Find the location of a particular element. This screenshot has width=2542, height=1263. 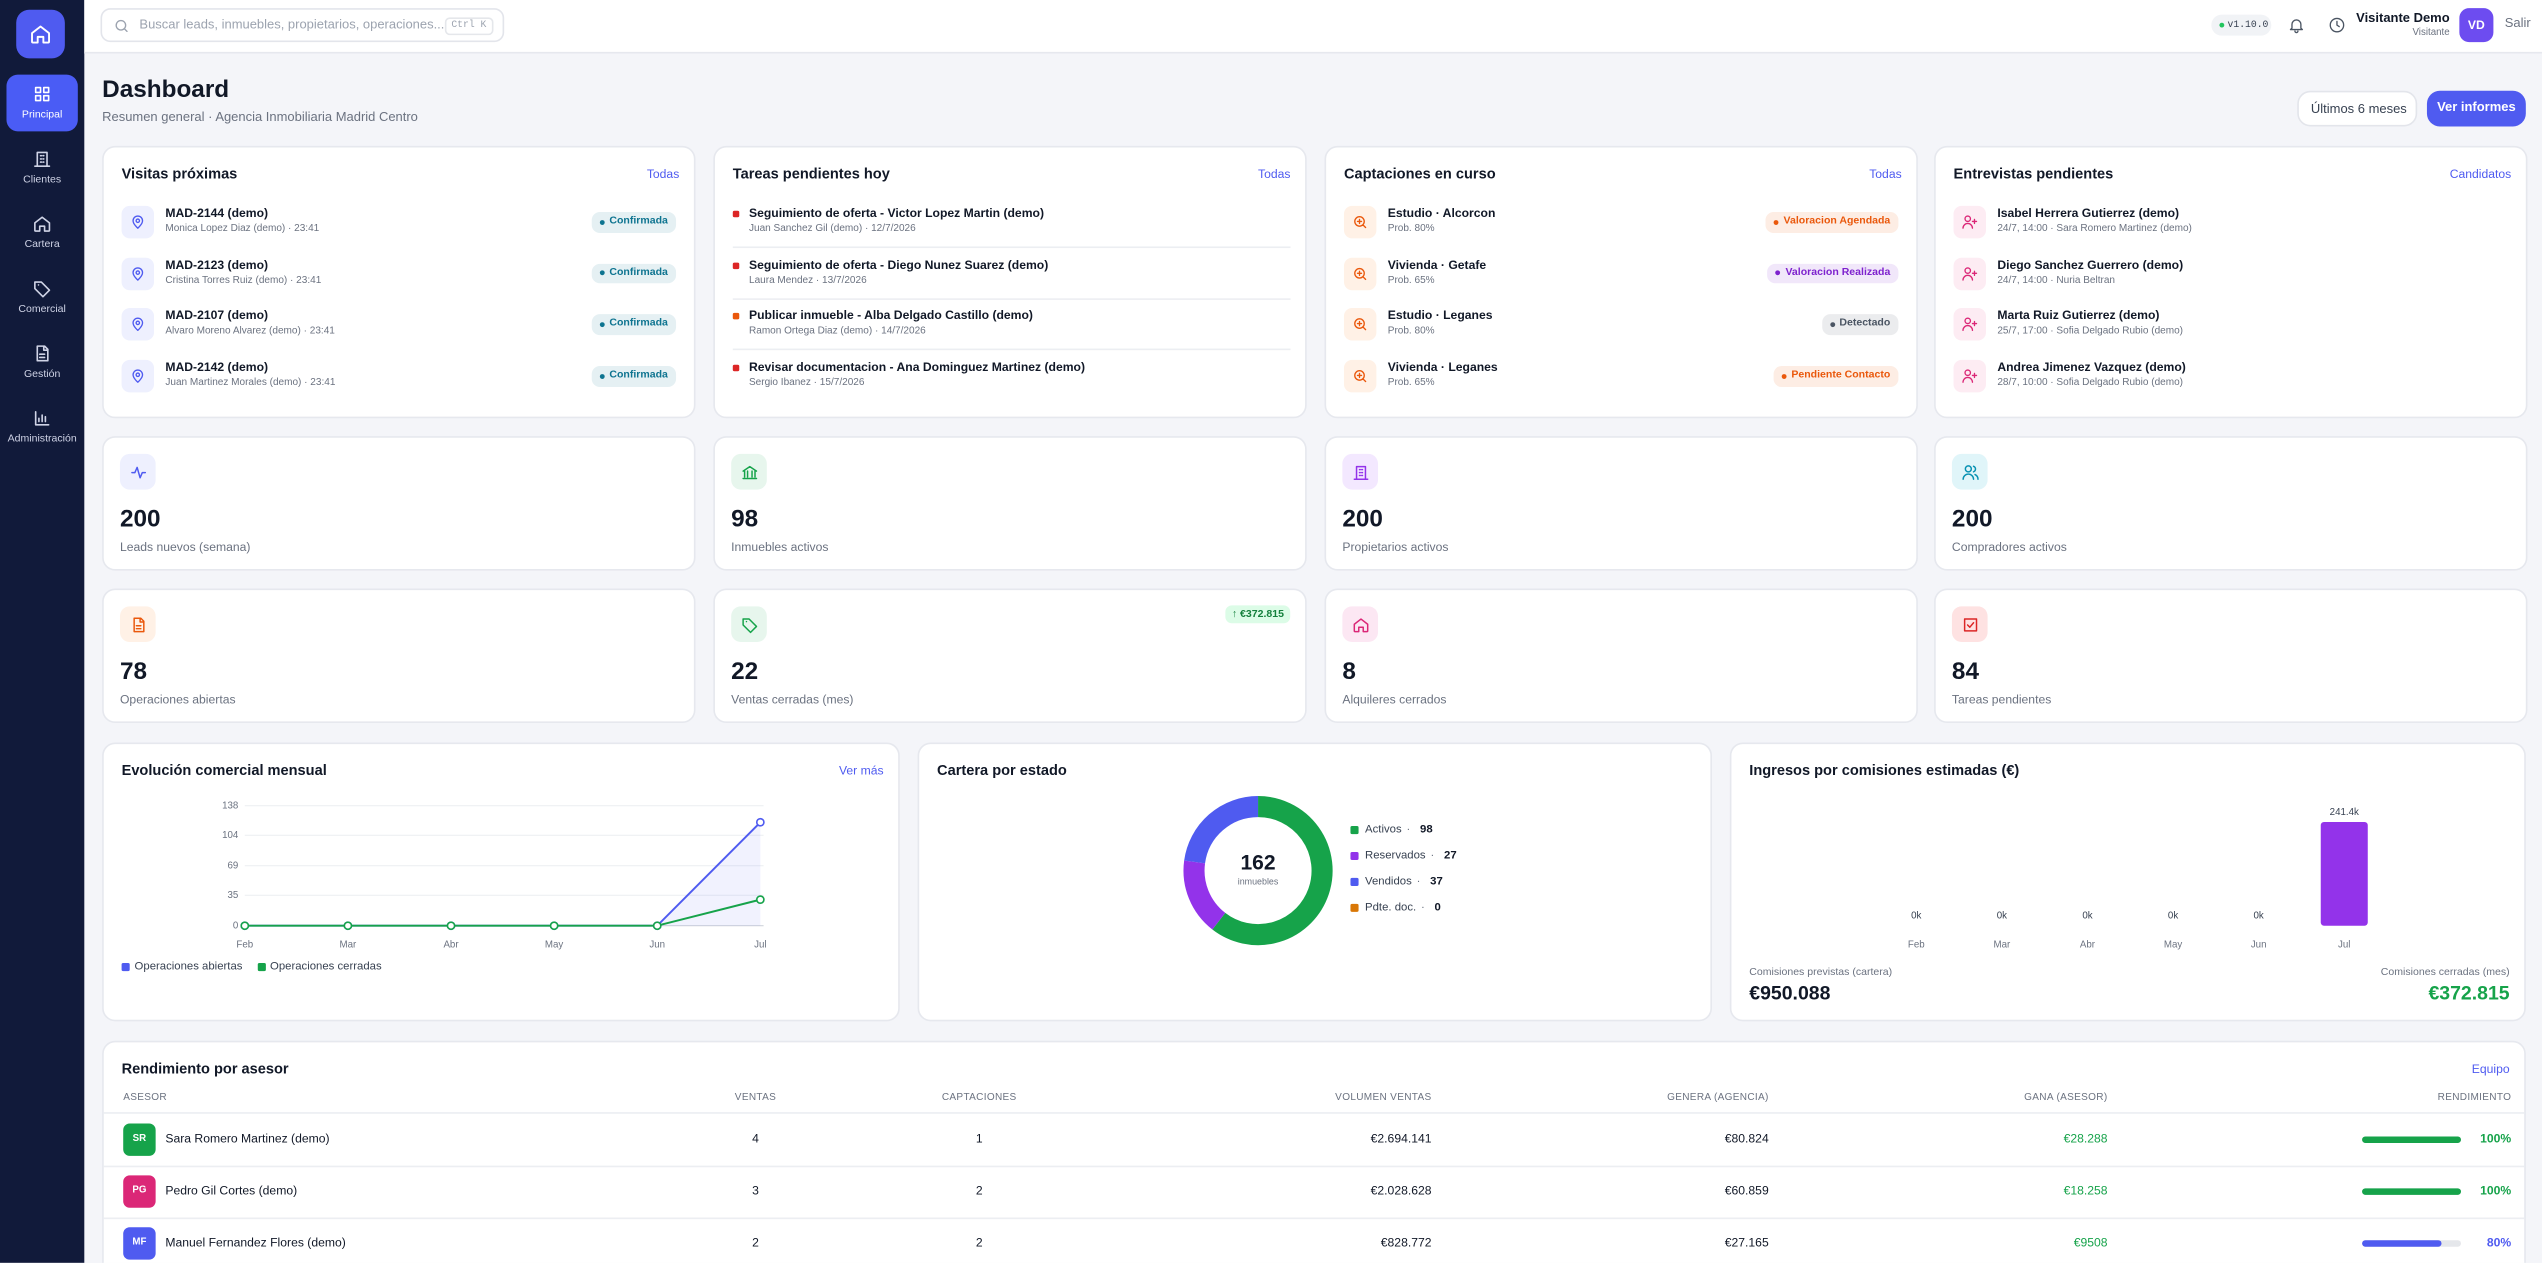

nav-item: Administración is located at coordinates (41, 427).